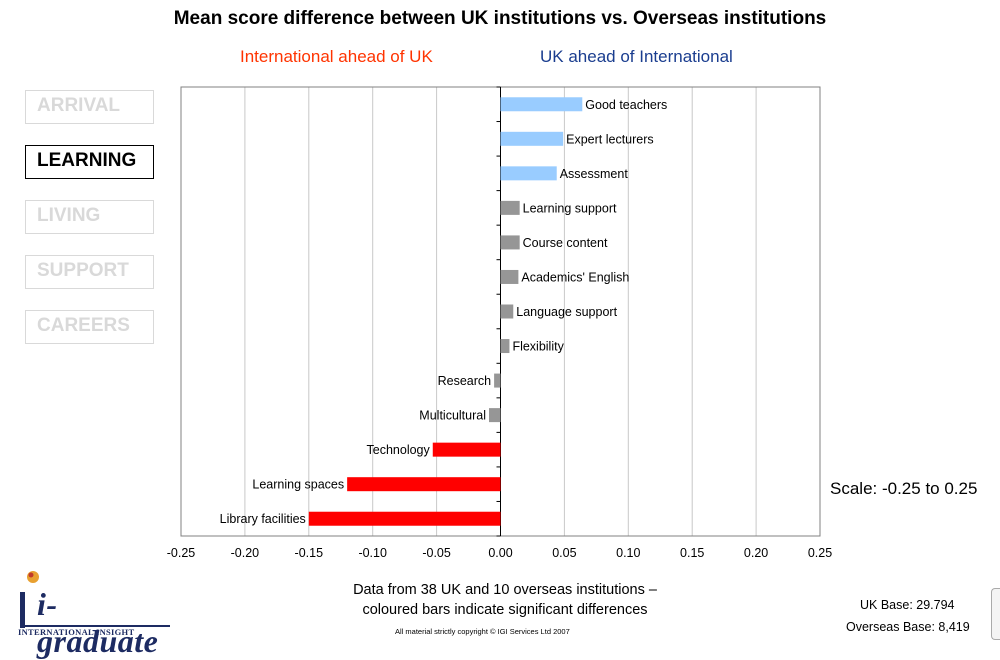 The width and height of the screenshot is (1000, 660). What do you see at coordinates (452, 416) in the screenshot?
I see `bar-label: Multicultural` at bounding box center [452, 416].